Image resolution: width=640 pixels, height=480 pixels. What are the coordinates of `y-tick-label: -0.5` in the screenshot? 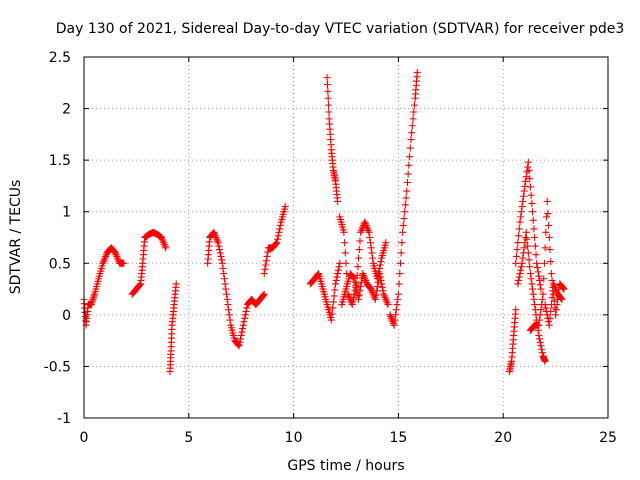 It's located at (57, 367).